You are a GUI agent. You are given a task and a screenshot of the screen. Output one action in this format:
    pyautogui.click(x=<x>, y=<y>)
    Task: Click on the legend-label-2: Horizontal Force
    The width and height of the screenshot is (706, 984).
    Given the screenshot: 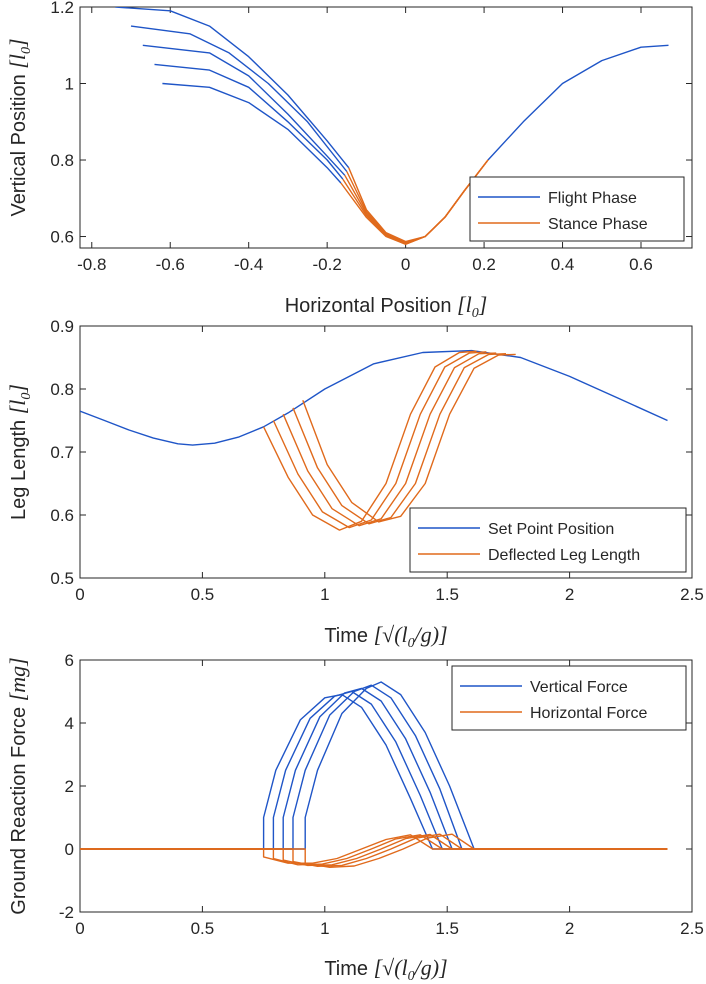 What is the action you would take?
    pyautogui.click(x=588, y=713)
    